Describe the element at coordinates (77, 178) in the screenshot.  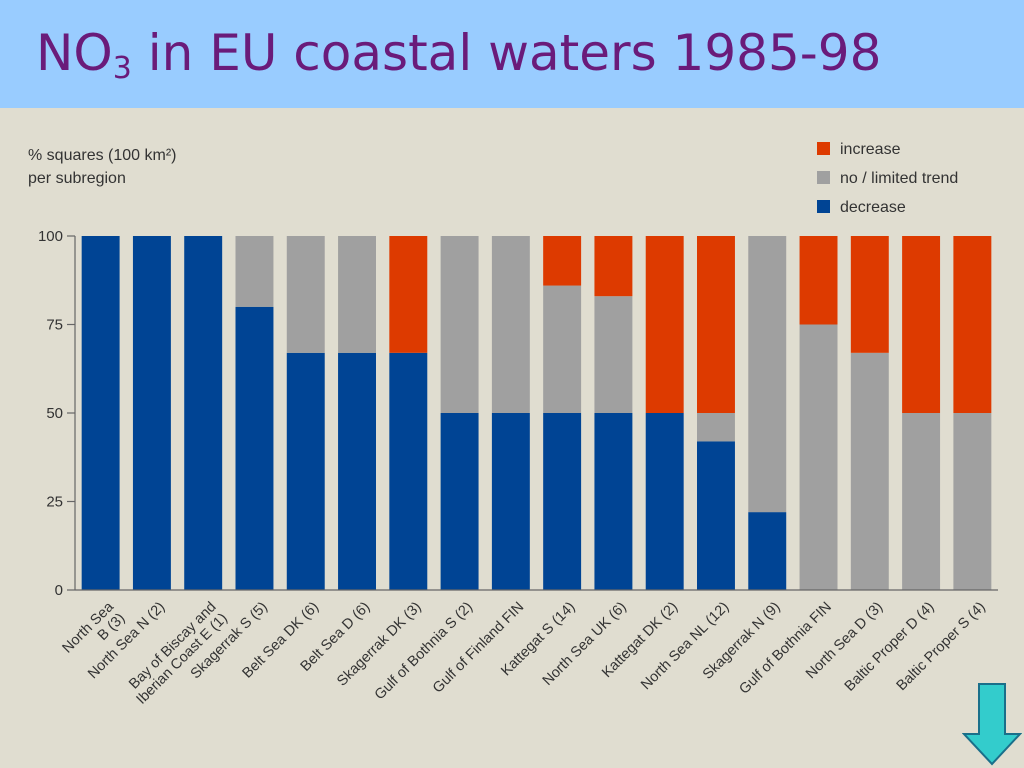
I see `y-axis-label-line: per subregion` at that location.